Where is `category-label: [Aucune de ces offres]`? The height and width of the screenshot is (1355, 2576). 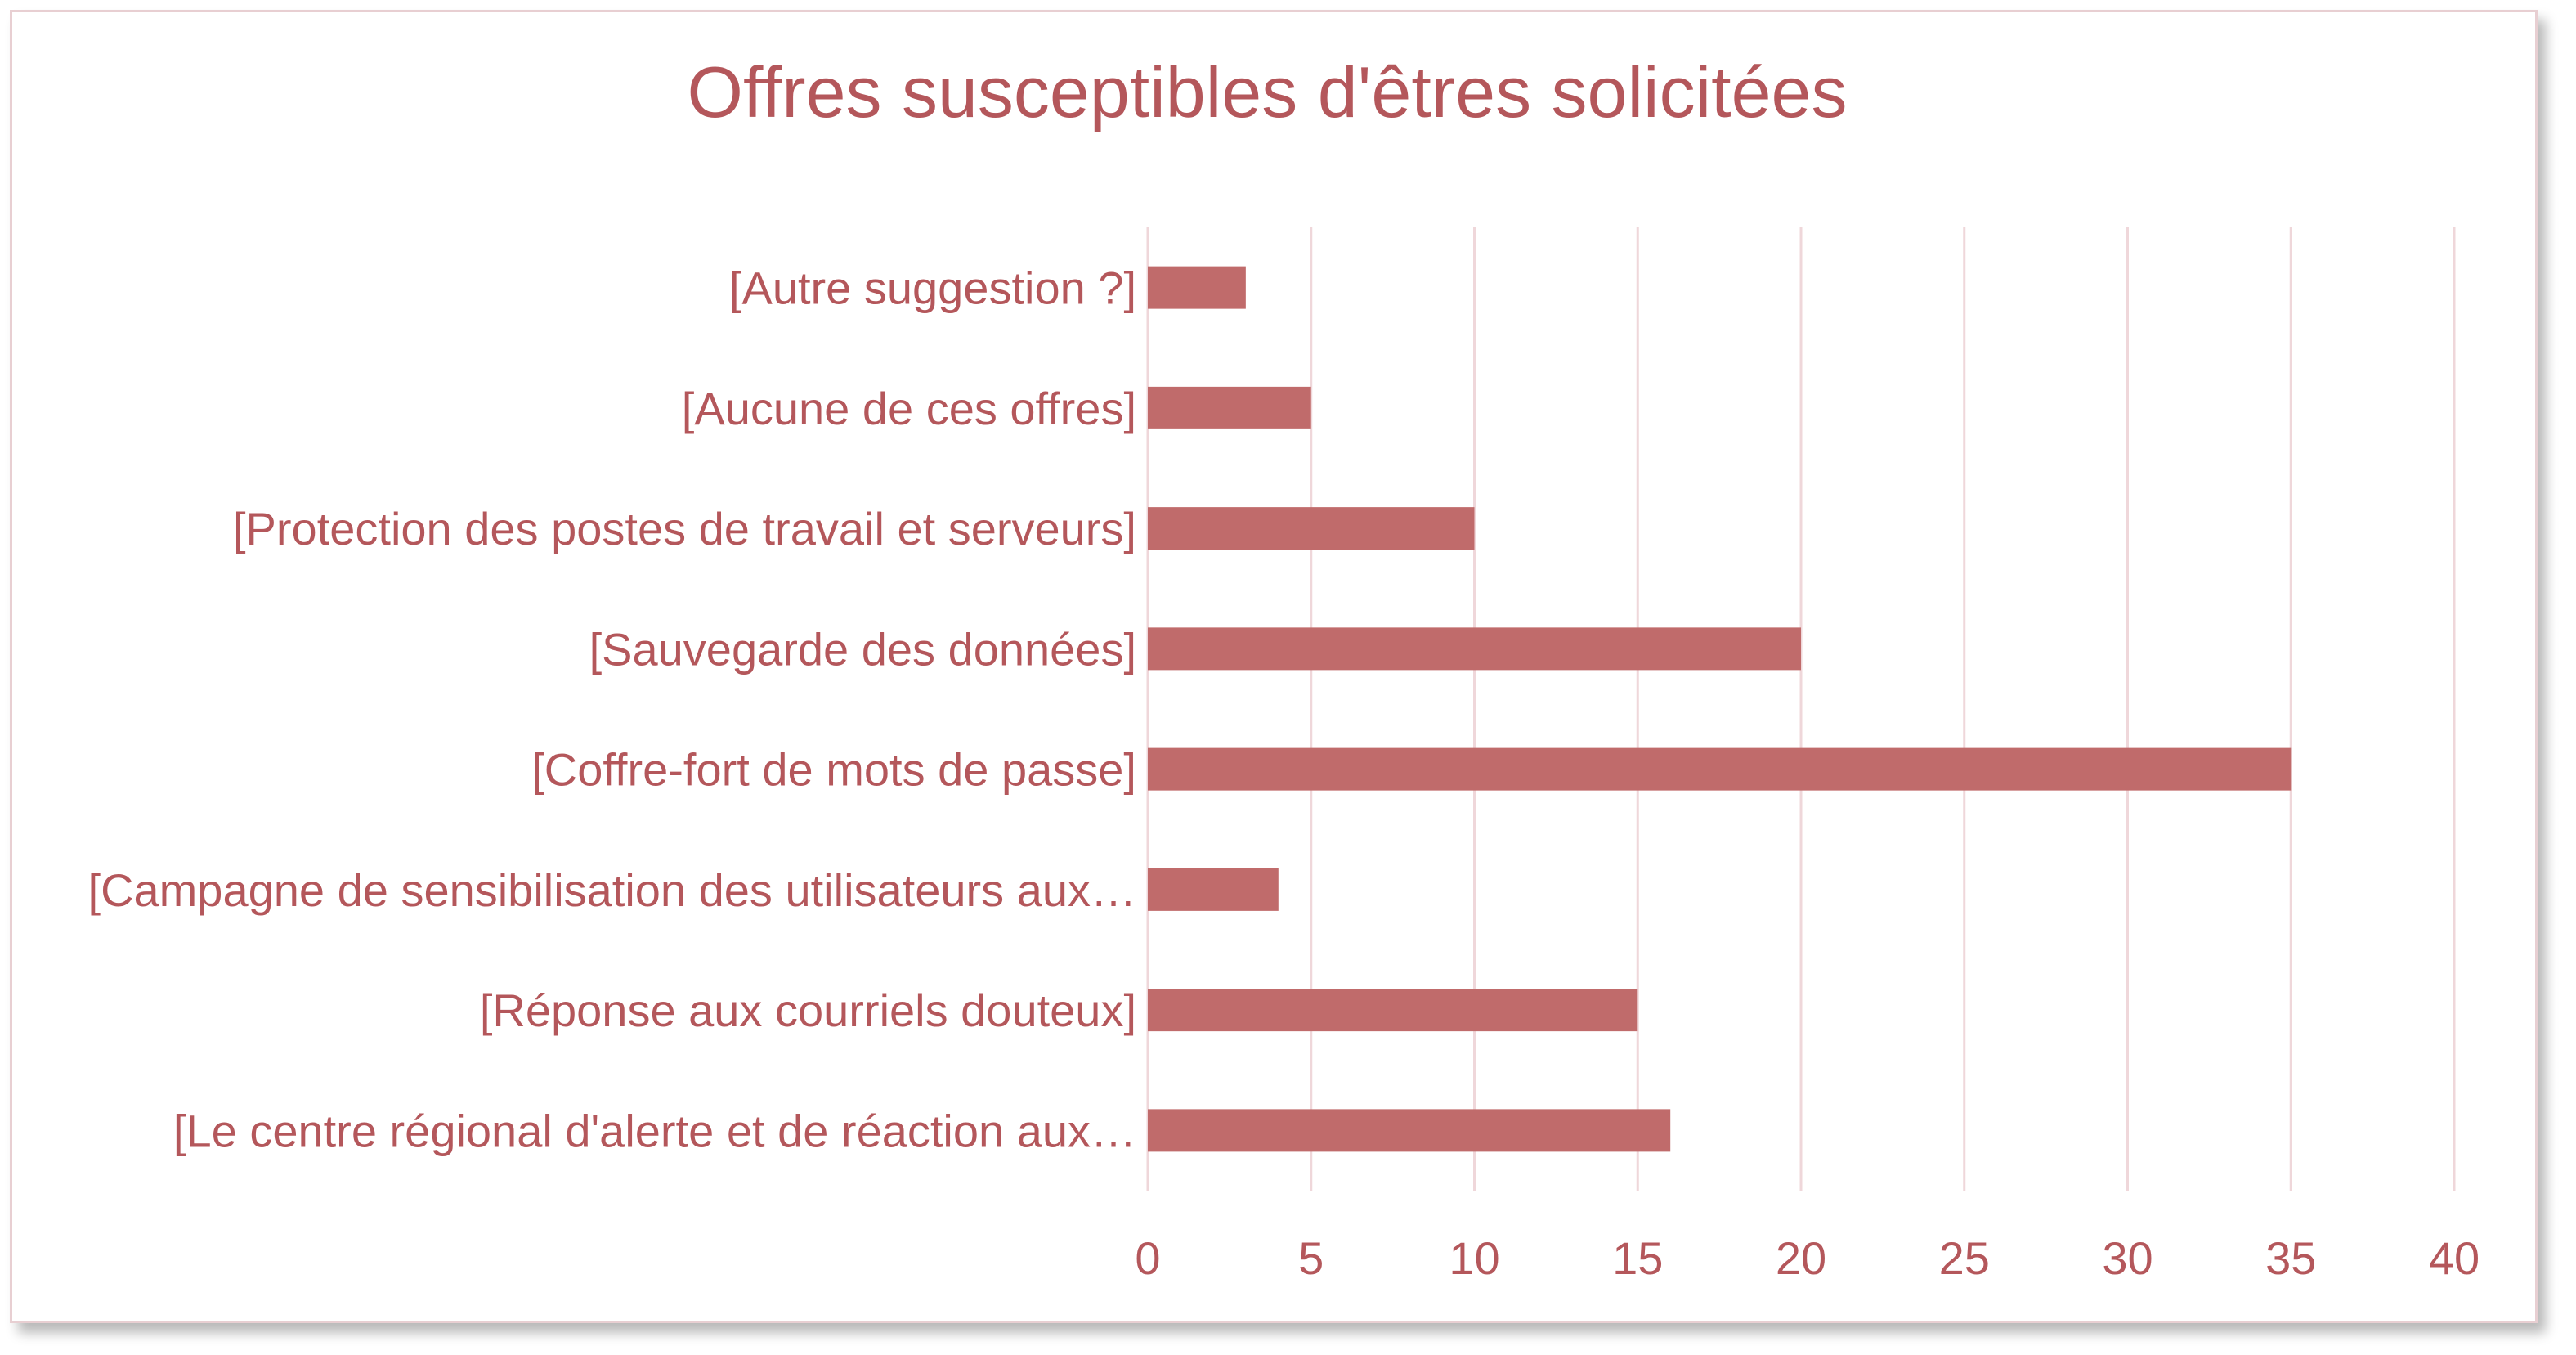 category-label: [Aucune de ces offres] is located at coordinates (909, 408).